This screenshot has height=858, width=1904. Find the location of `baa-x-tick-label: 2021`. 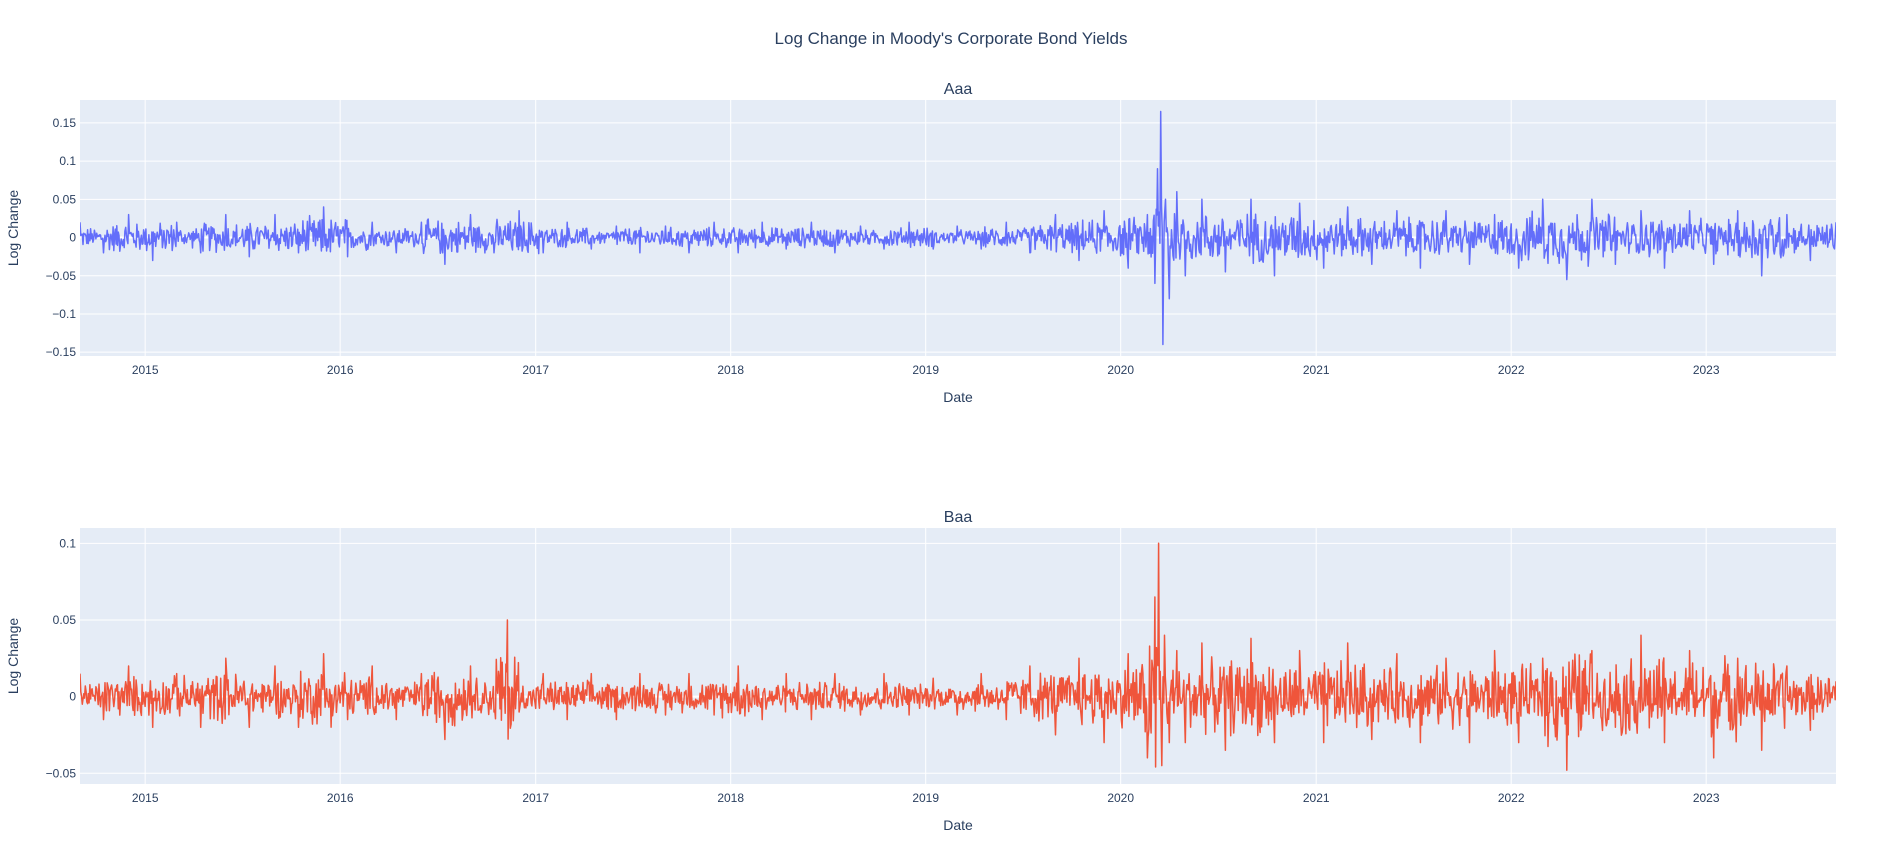

baa-x-tick-label: 2021 is located at coordinates (1316, 798).